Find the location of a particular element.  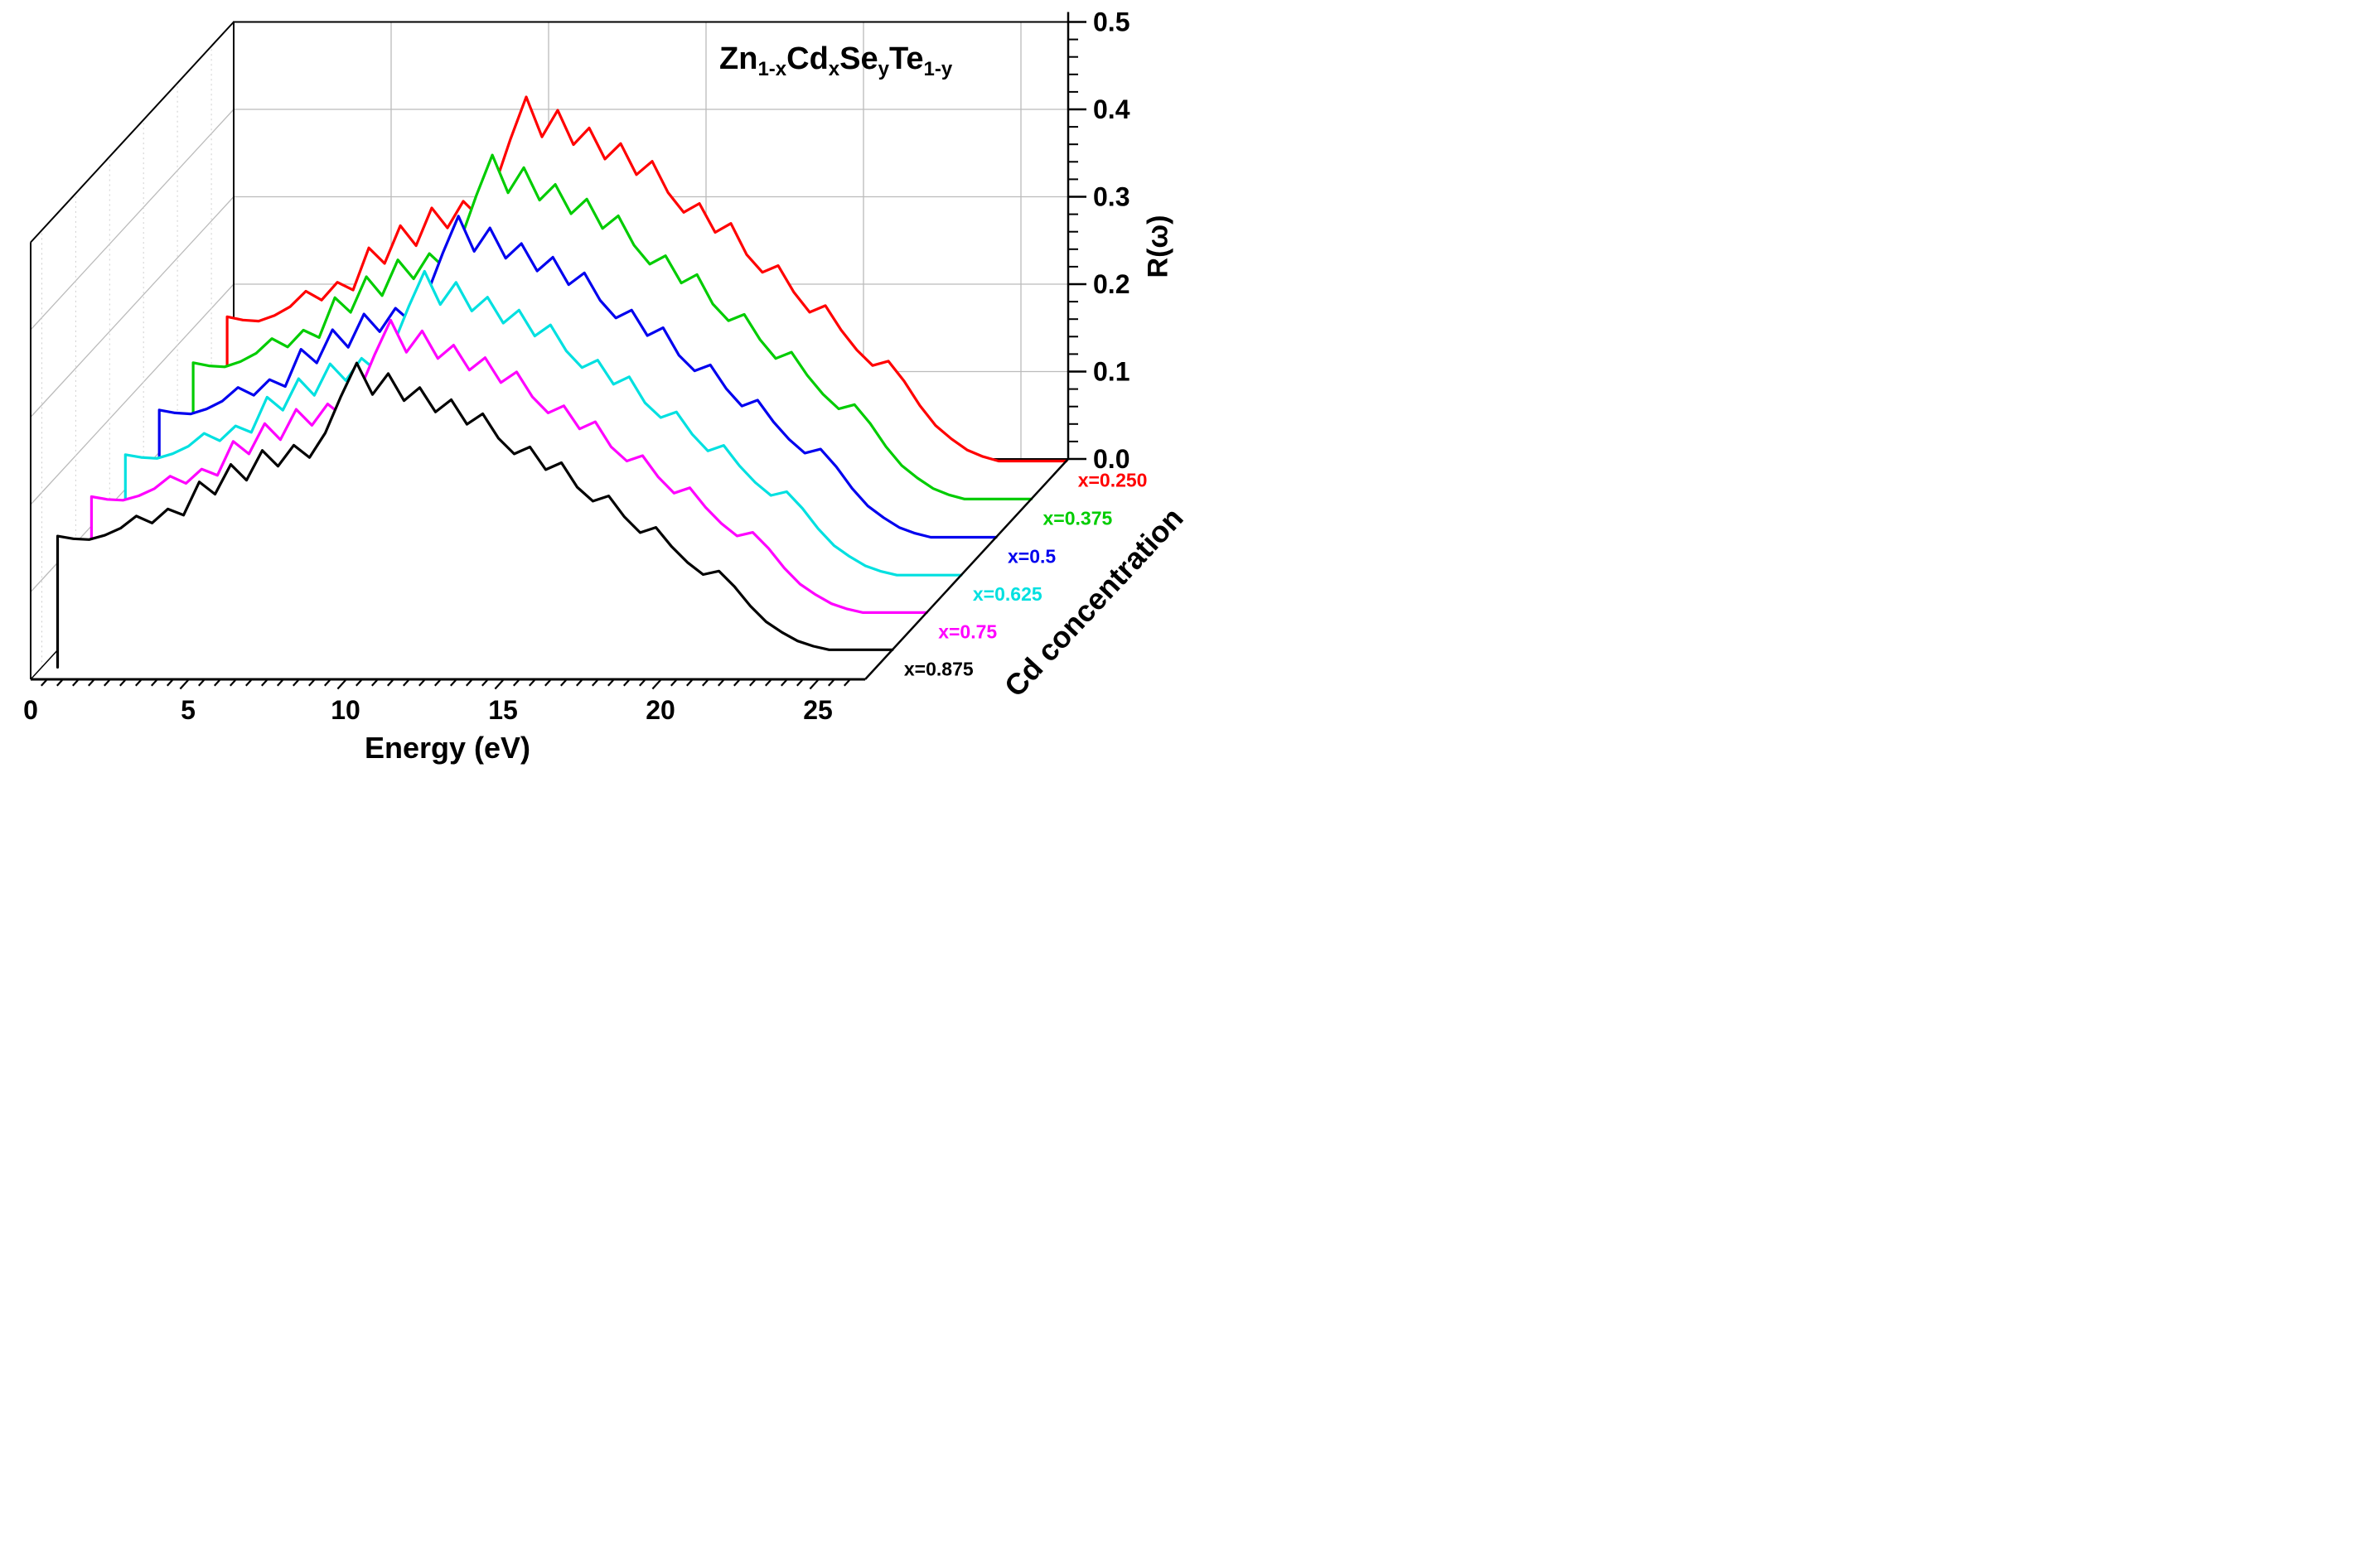

formula-subscript: y is located at coordinates (883, 69).